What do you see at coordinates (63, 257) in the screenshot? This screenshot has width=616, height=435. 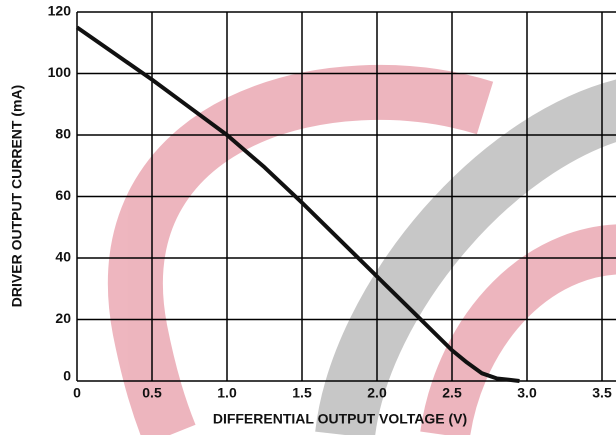 I see `y-tick-label: 40` at bounding box center [63, 257].